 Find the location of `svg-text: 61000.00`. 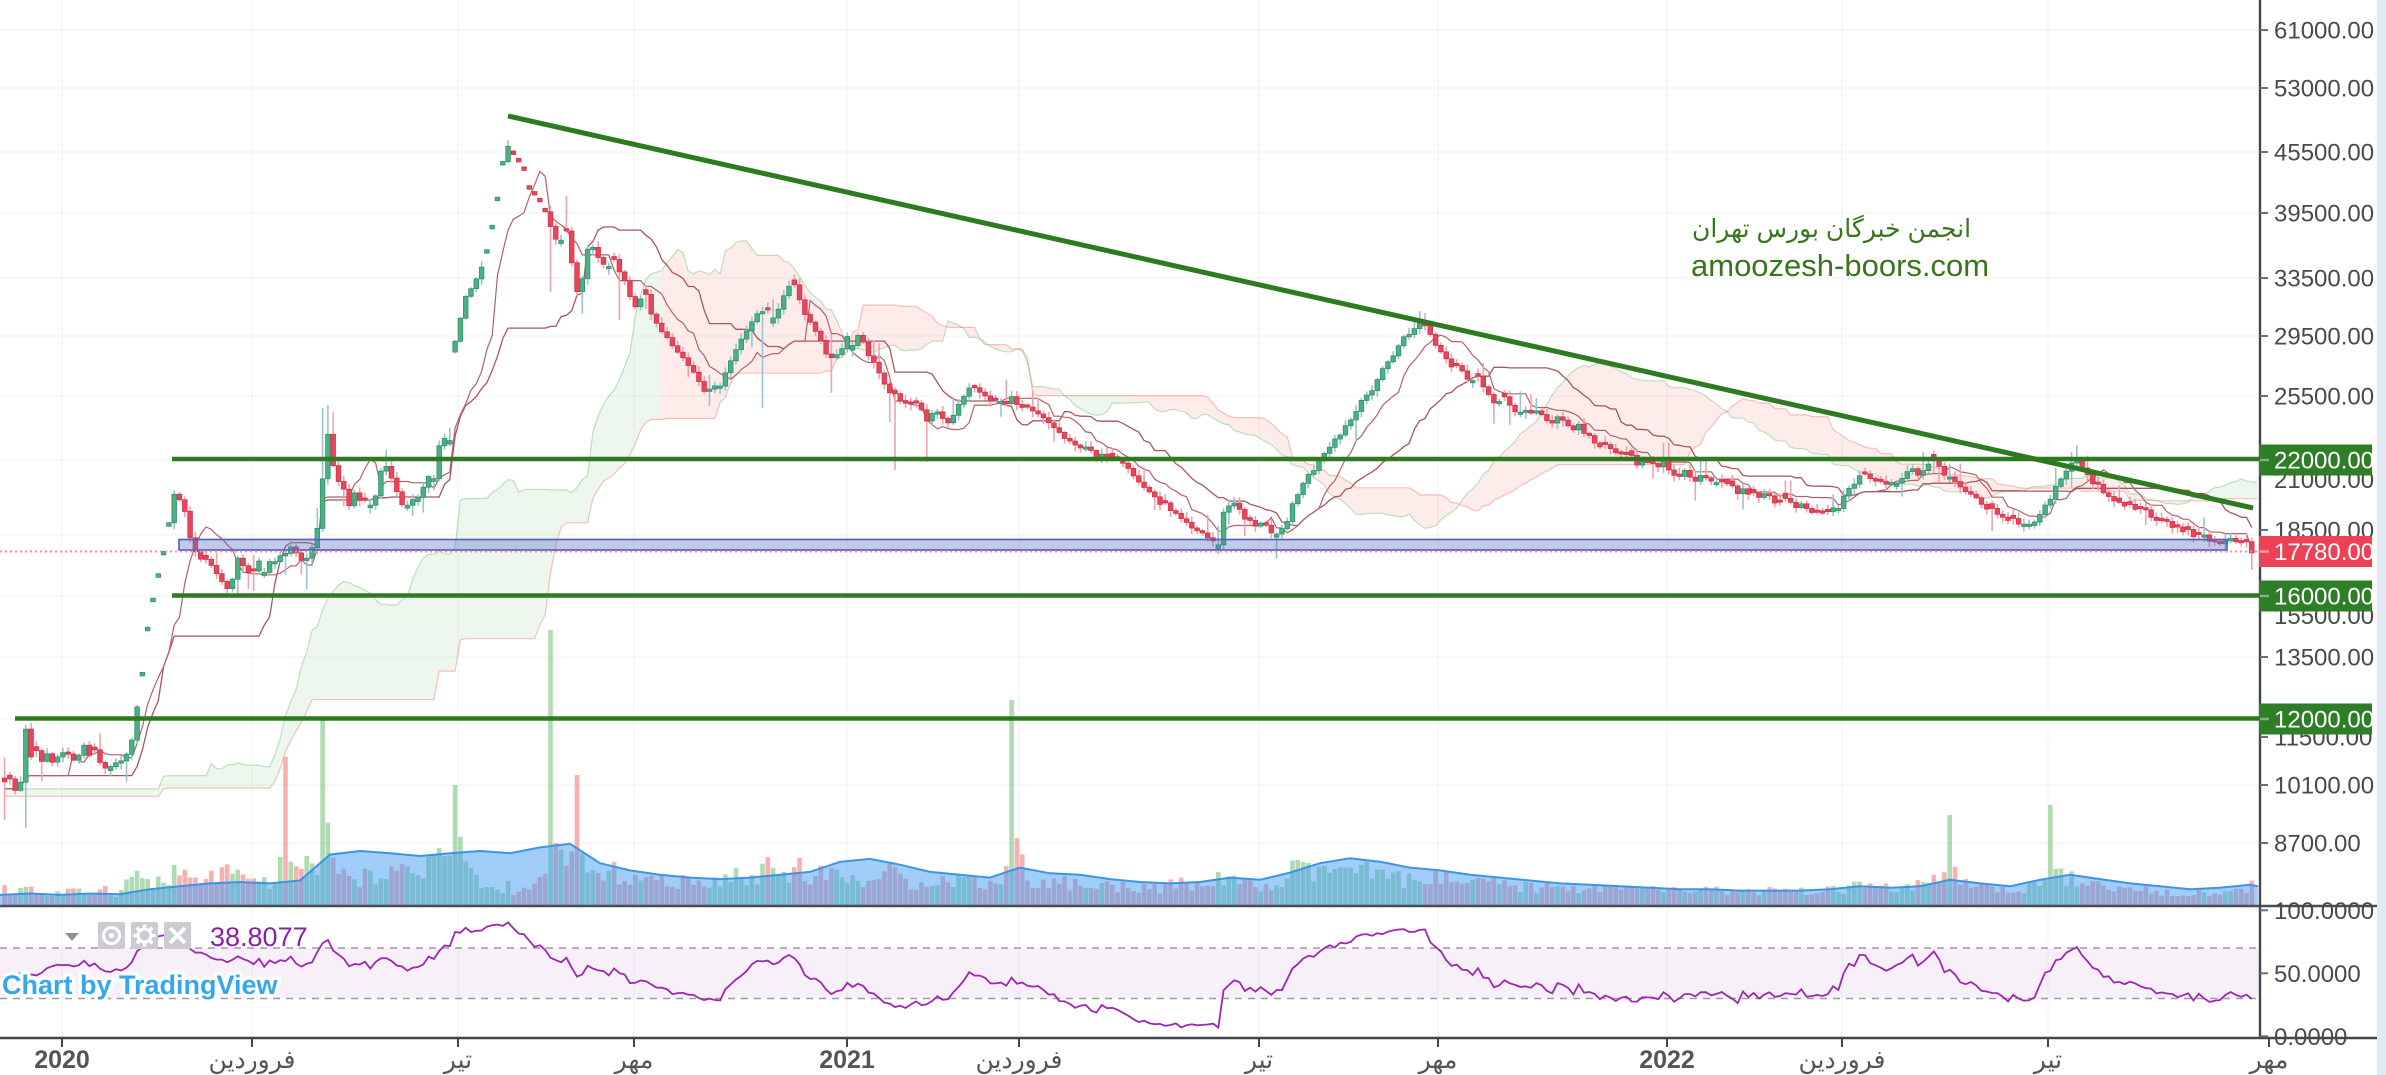

svg-text: 61000.00 is located at coordinates (2324, 31).